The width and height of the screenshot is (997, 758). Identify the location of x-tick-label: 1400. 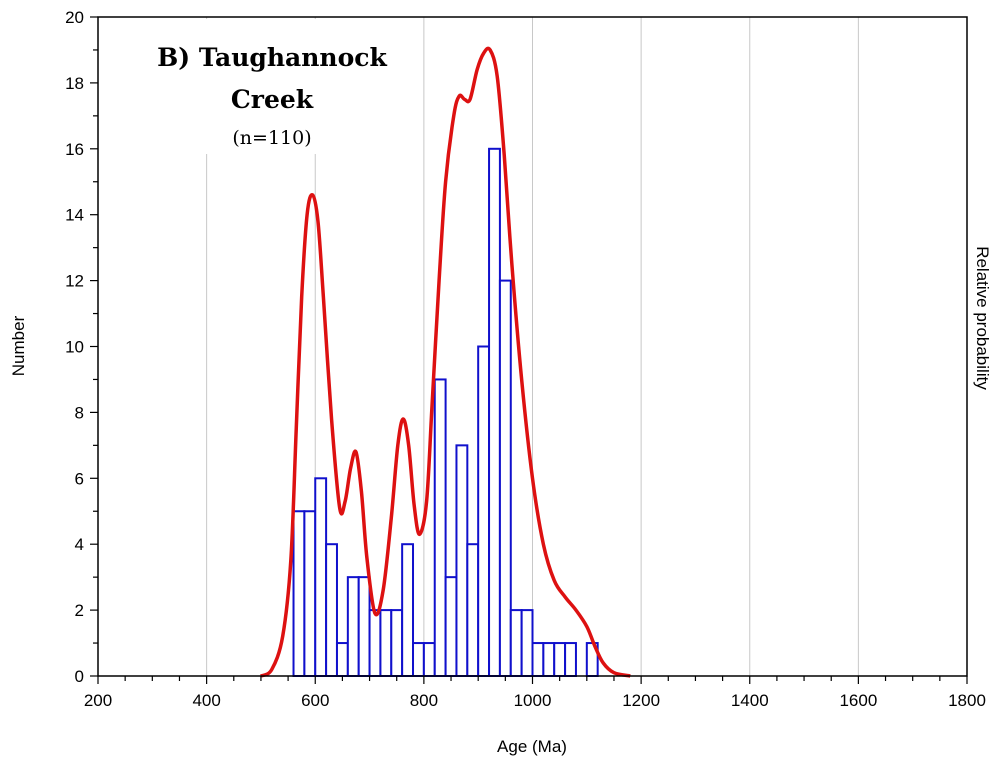
(750, 700).